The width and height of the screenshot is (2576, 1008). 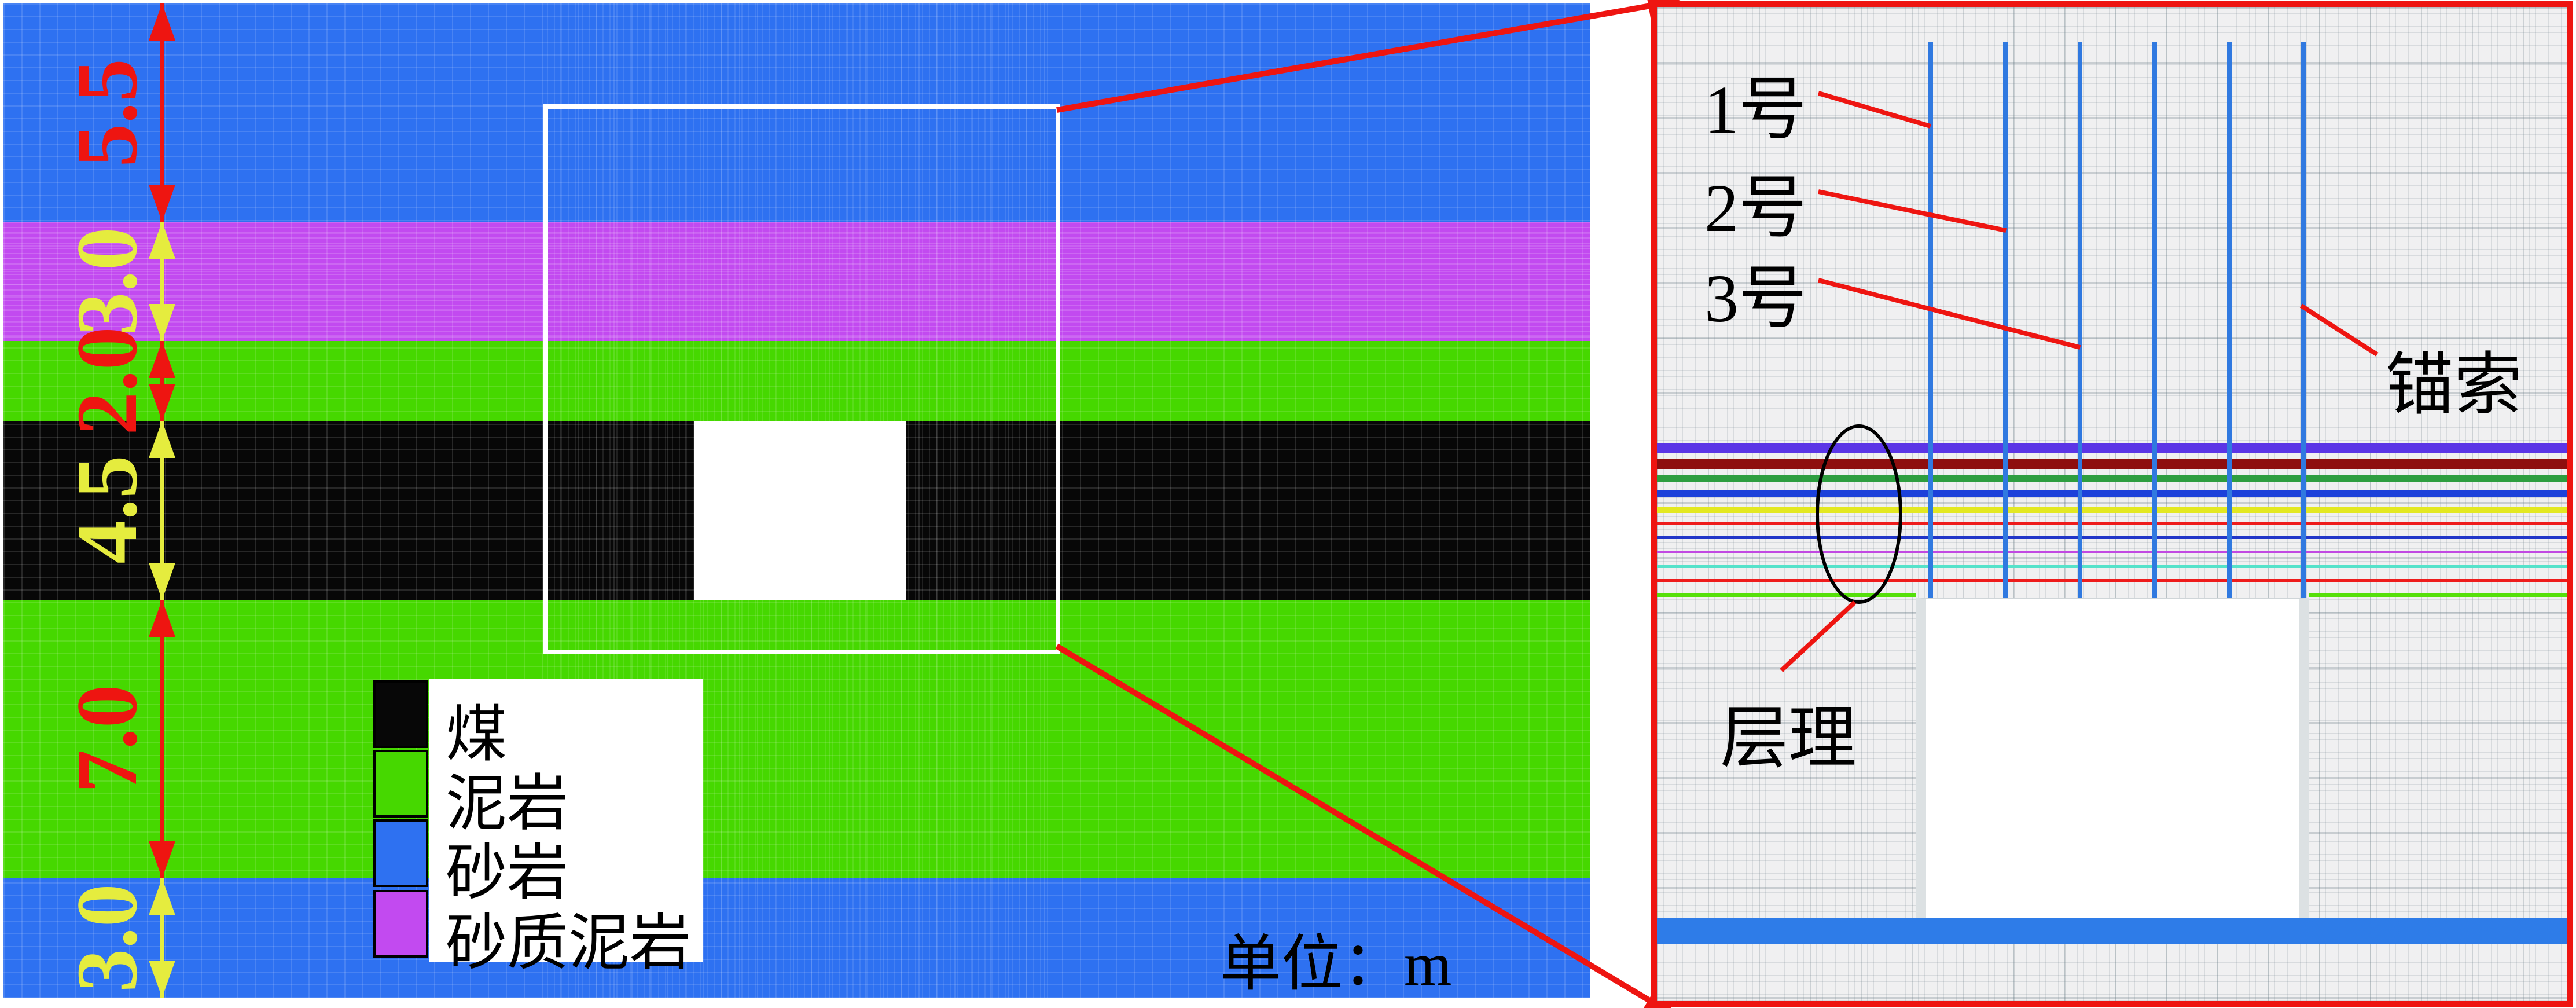 I want to click on dim-label-5-5: 5.5, so click(x=107, y=112).